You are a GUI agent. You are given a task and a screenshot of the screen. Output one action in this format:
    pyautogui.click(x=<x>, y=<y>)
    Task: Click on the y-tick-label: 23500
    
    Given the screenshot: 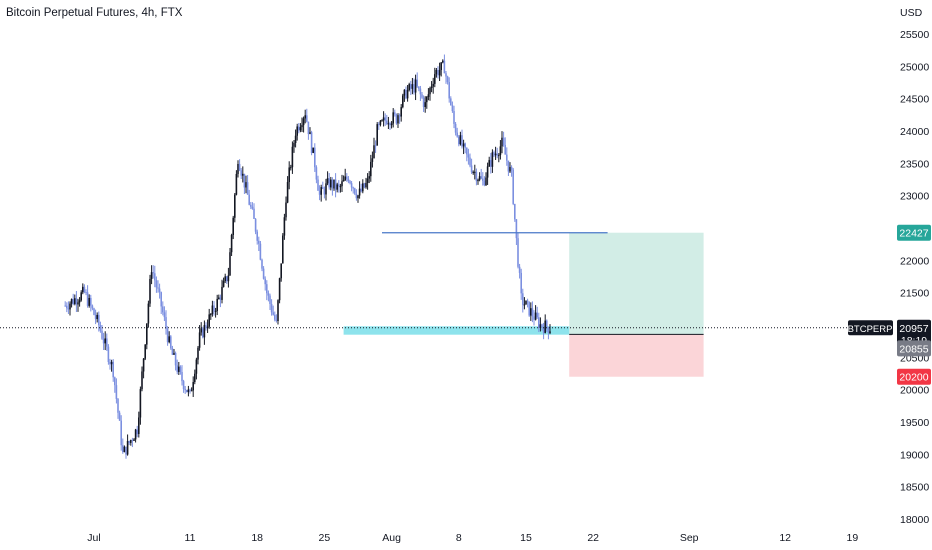 What is the action you would take?
    pyautogui.click(x=914, y=164)
    